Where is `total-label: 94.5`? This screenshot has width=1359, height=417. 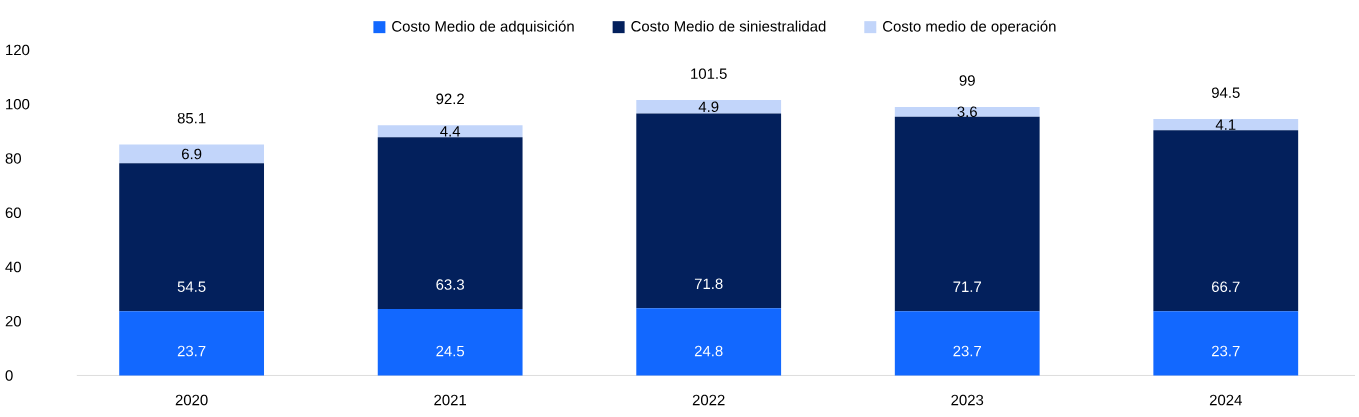
total-label: 94.5 is located at coordinates (1225, 92).